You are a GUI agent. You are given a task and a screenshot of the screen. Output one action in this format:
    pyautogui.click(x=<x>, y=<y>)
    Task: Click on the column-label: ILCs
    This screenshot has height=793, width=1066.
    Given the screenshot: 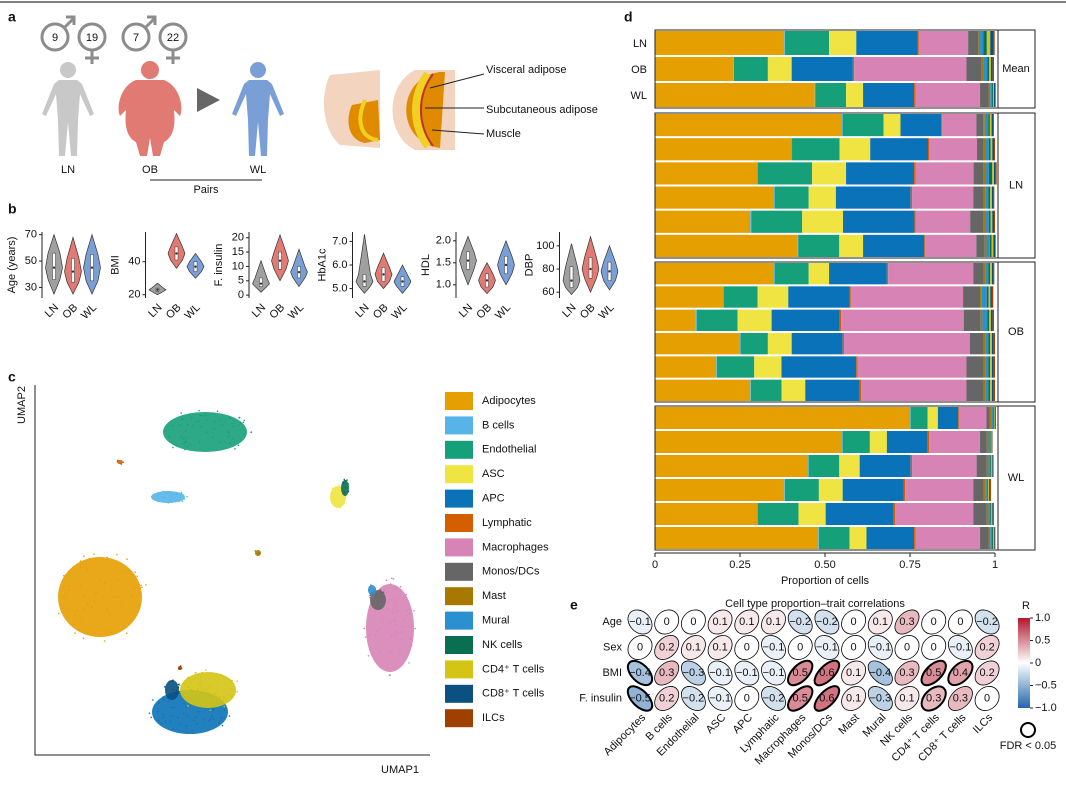 What is the action you would take?
    pyautogui.click(x=983, y=723)
    